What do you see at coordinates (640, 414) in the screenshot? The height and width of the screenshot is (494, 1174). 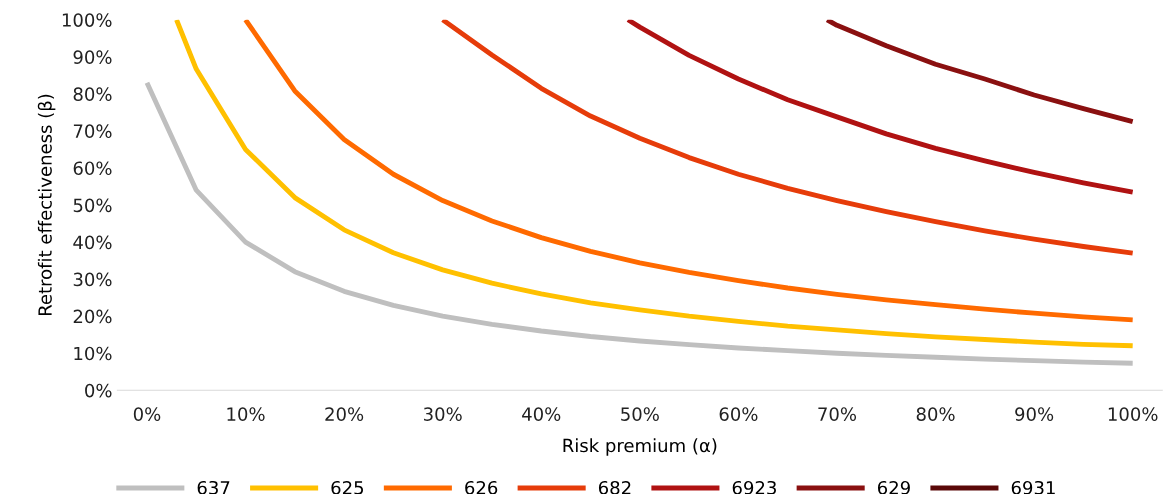 I see `x-tick-label: 50%` at bounding box center [640, 414].